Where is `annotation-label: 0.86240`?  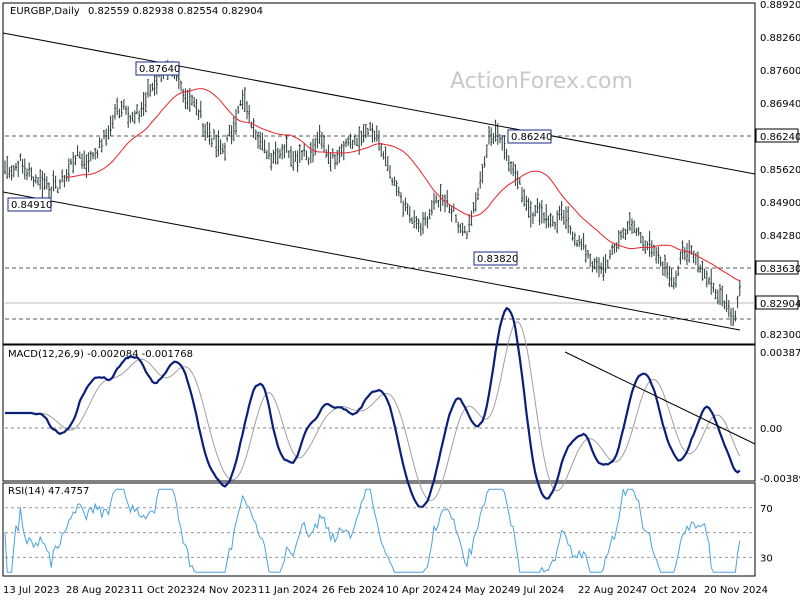
annotation-label: 0.86240 is located at coordinates (531, 137).